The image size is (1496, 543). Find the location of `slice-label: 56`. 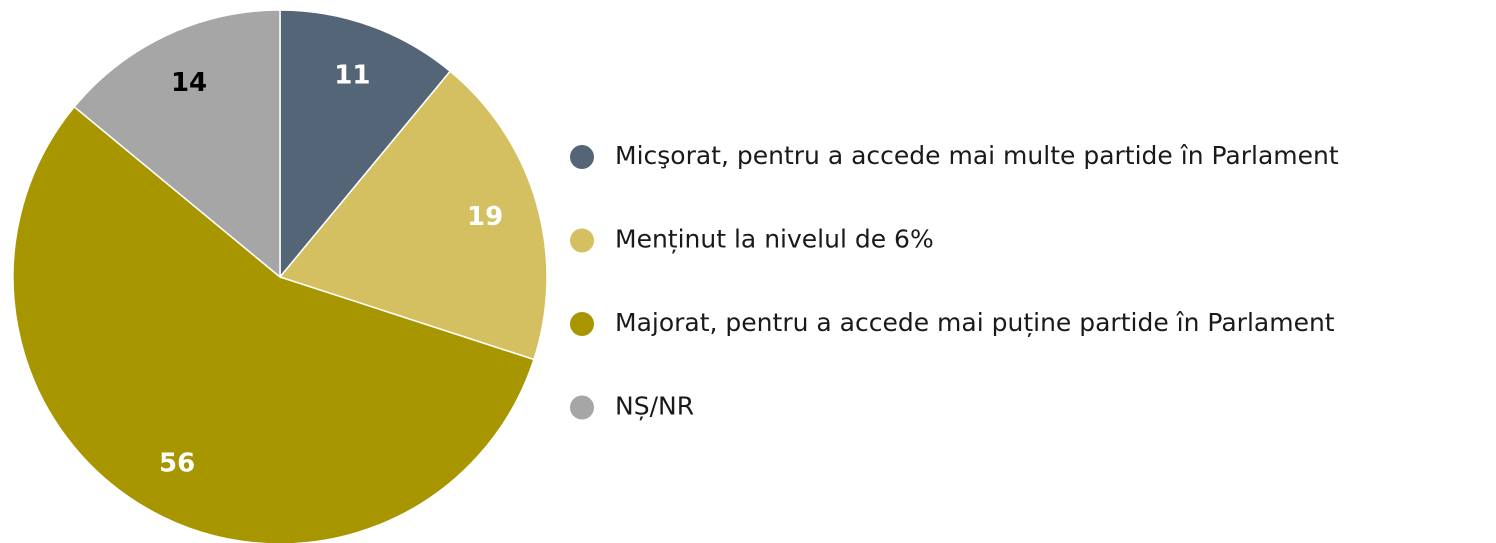

slice-label: 56 is located at coordinates (177, 464).